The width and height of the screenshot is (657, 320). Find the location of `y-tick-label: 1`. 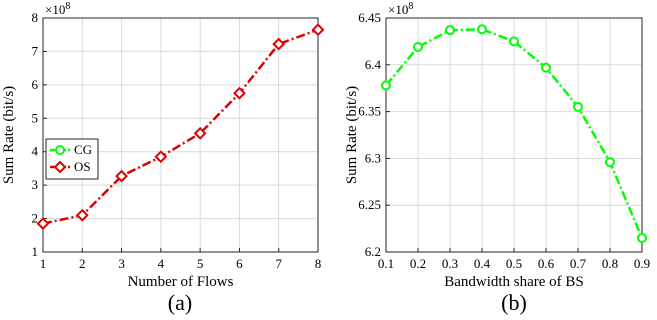

y-tick-label: 1 is located at coordinates (35, 251).